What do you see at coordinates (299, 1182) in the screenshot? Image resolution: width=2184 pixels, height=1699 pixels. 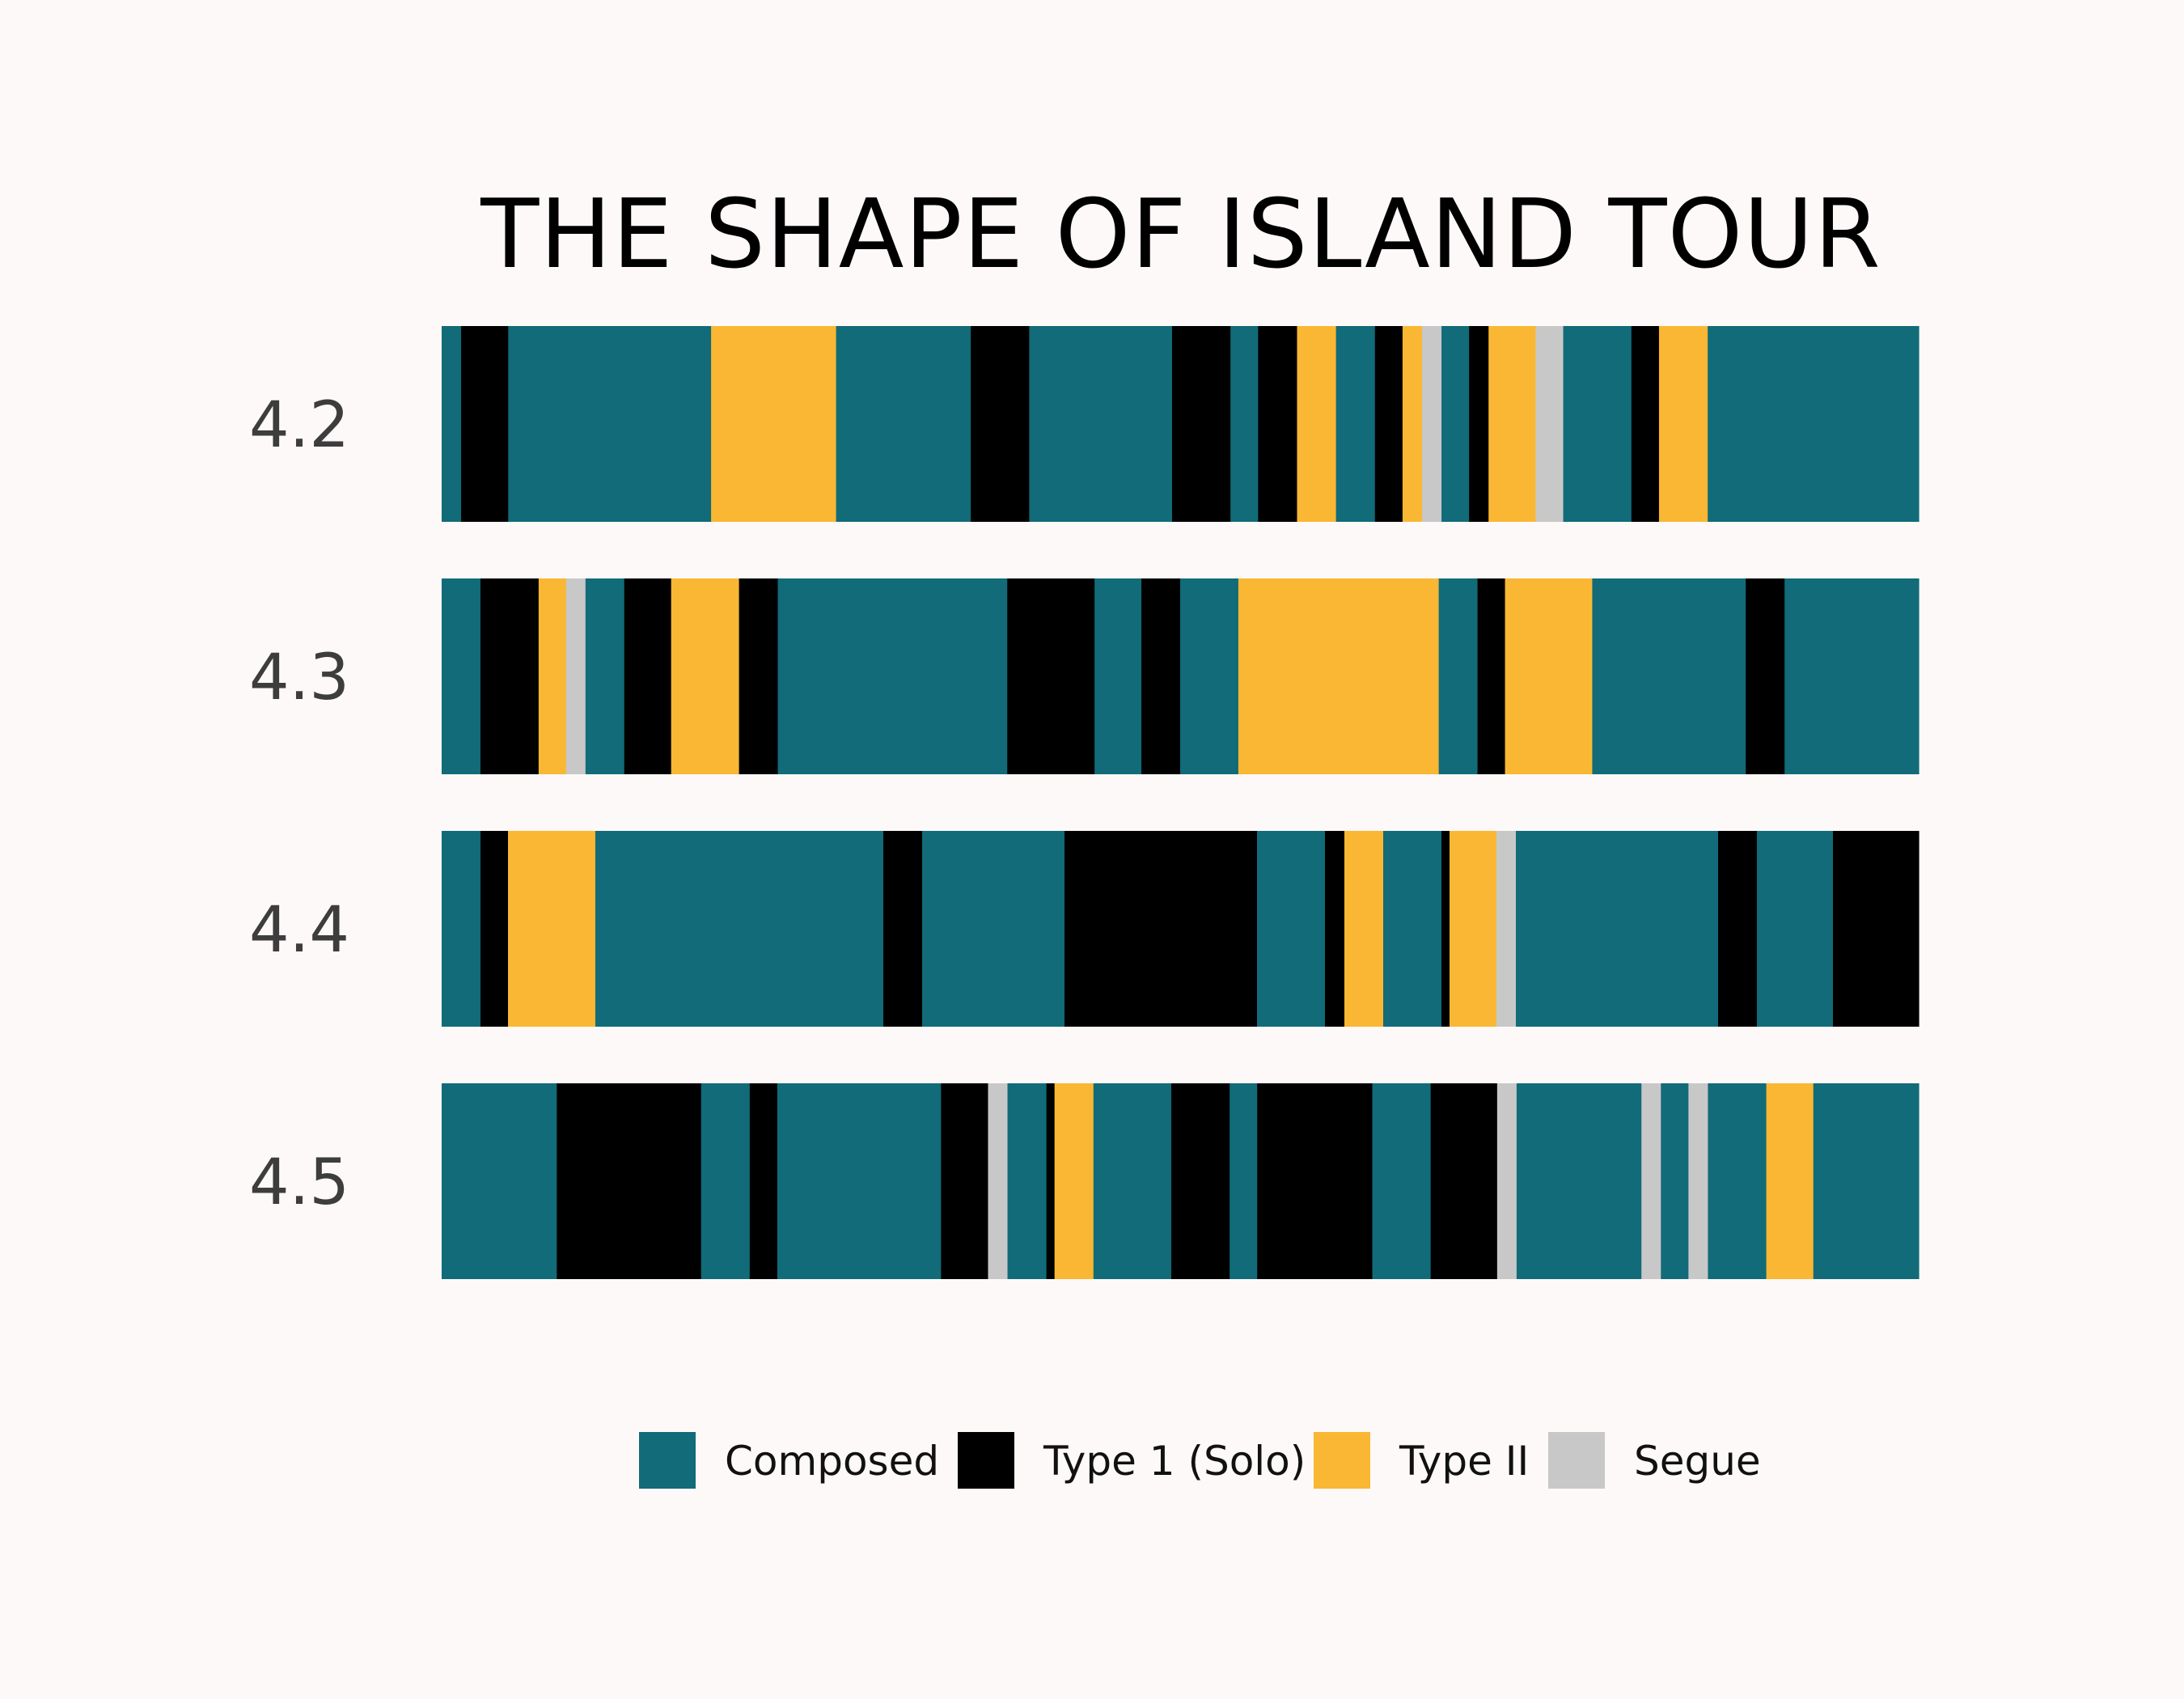 I see `row-label: 4.5` at bounding box center [299, 1182].